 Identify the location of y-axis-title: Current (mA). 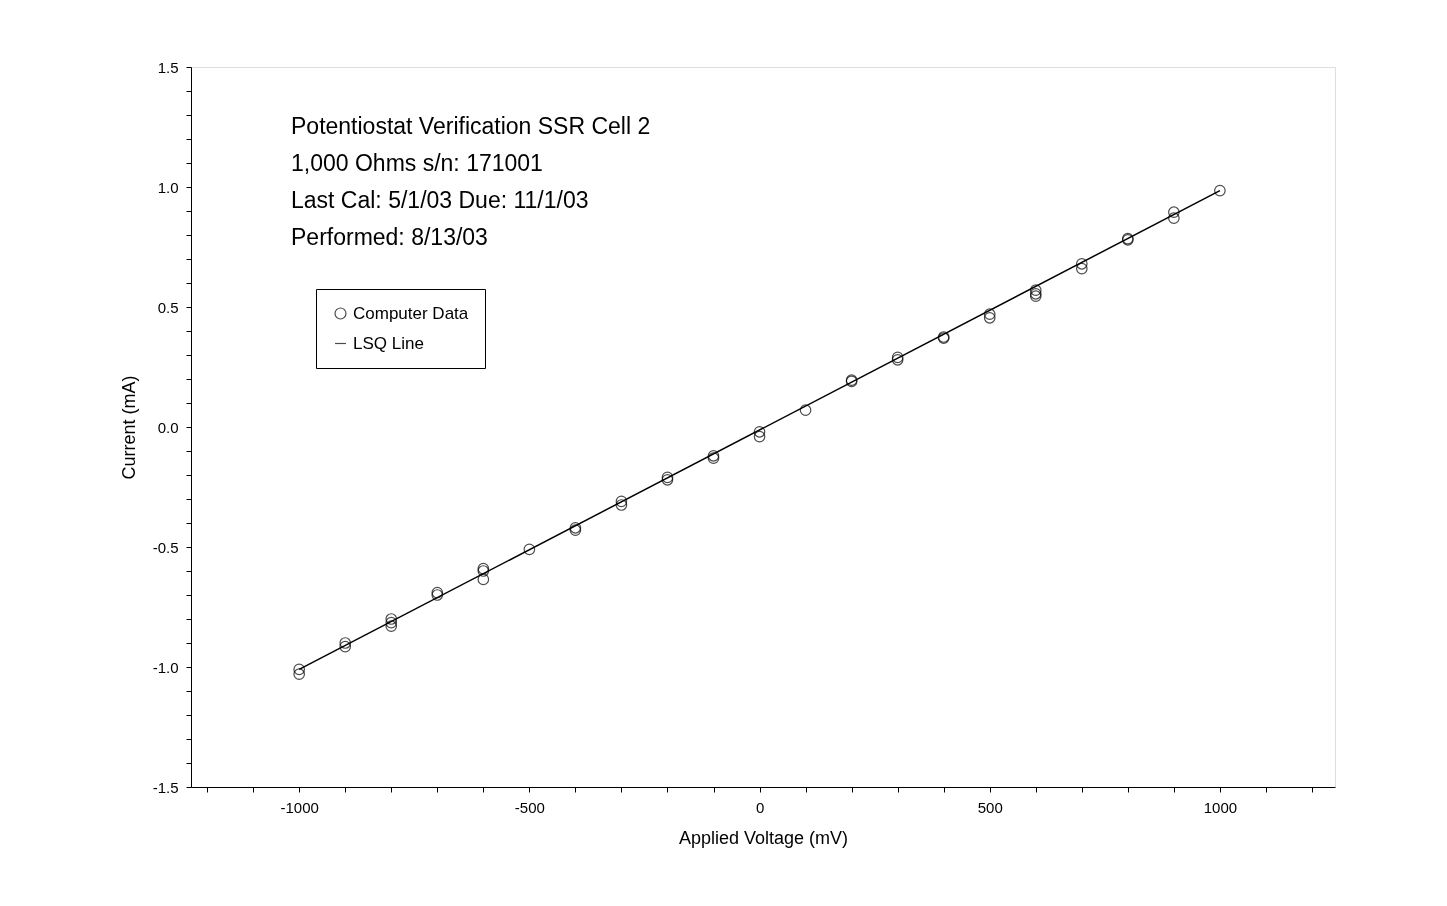
(128, 427).